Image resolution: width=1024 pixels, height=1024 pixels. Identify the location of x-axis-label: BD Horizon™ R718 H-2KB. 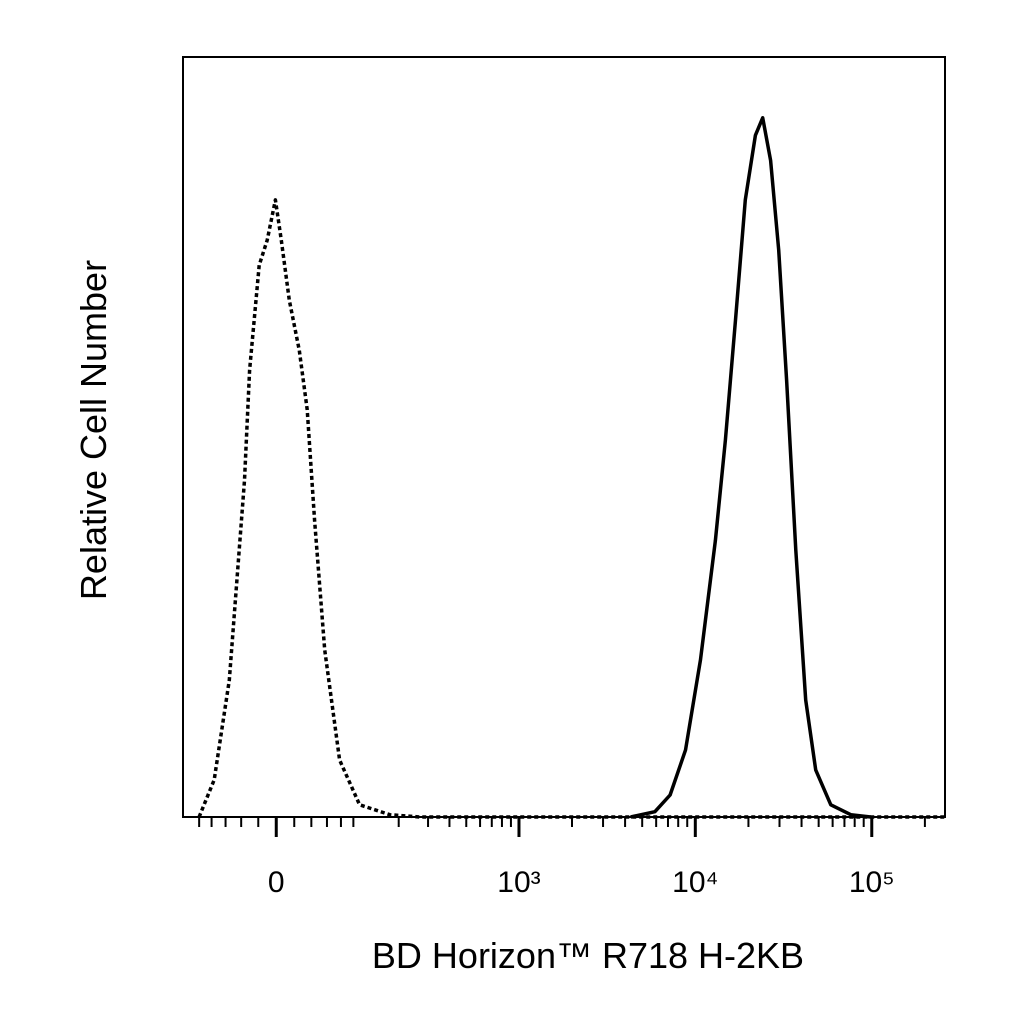
(588, 955).